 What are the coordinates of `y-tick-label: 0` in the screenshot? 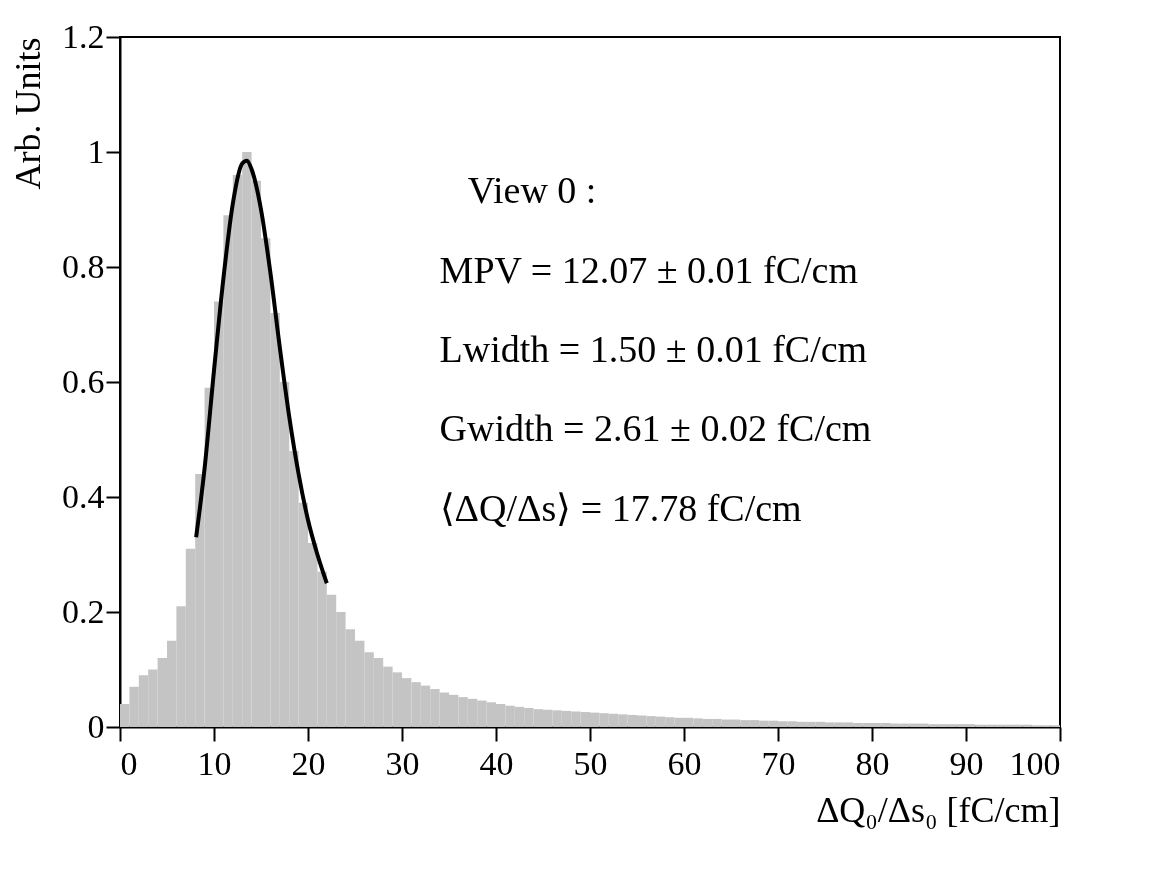 It's located at (96, 726).